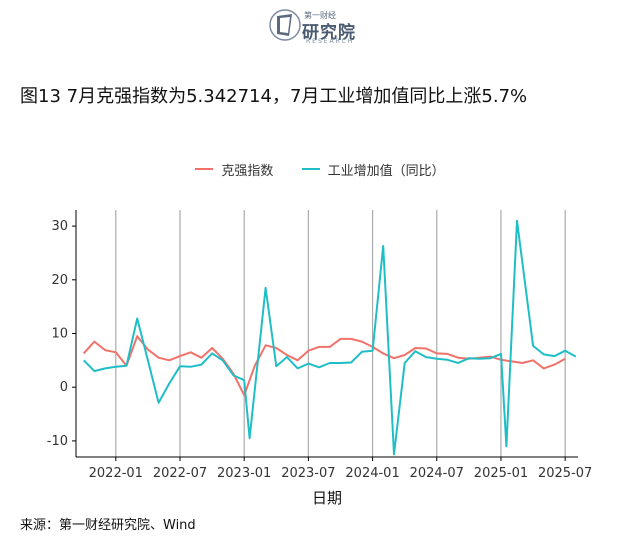 The width and height of the screenshot is (640, 557). What do you see at coordinates (204, 169) in the screenshot?
I see `legend-swatch-series1` at bounding box center [204, 169].